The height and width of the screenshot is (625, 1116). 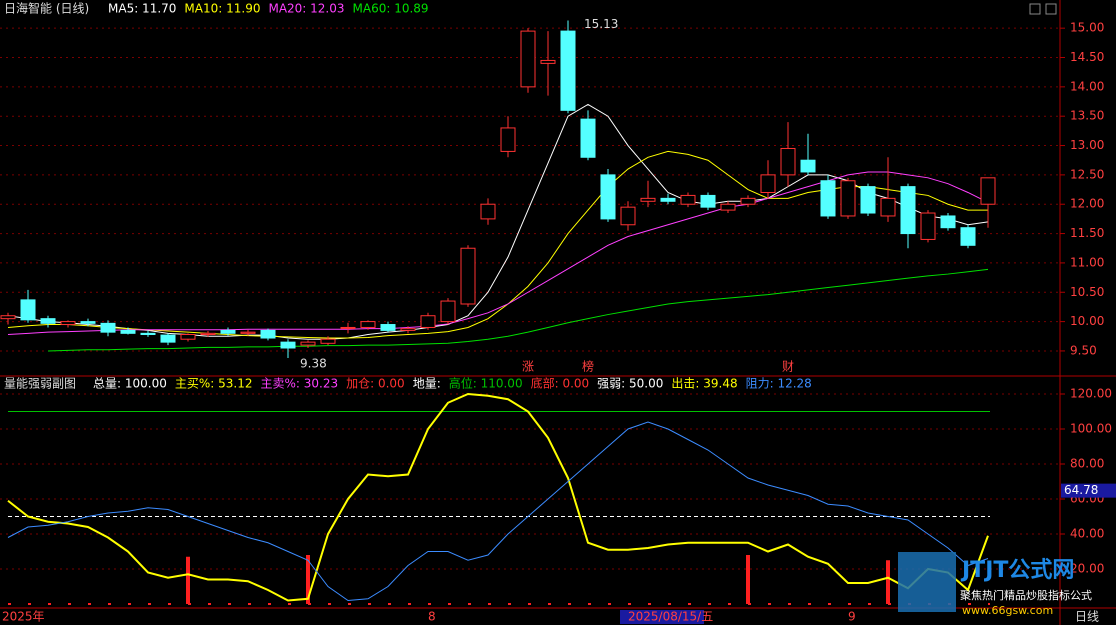 What do you see at coordinates (630, 384) in the screenshot?
I see `legend-entry: 强弱: 50.00` at bounding box center [630, 384].